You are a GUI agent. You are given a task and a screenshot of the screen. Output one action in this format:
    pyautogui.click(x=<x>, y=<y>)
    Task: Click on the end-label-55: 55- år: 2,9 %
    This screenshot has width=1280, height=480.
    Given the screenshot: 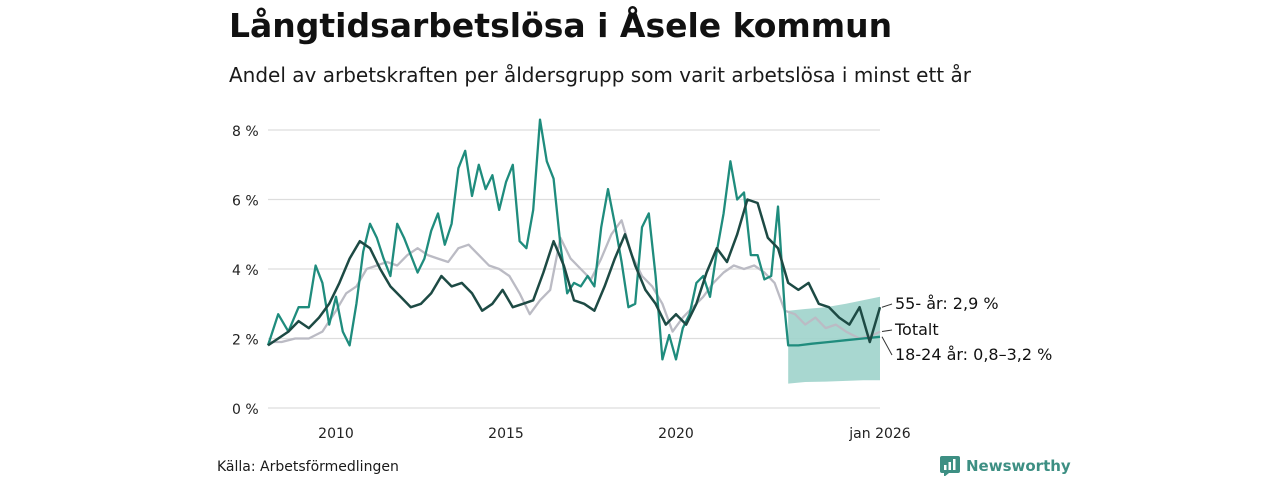 What is the action you would take?
    pyautogui.click(x=947, y=303)
    